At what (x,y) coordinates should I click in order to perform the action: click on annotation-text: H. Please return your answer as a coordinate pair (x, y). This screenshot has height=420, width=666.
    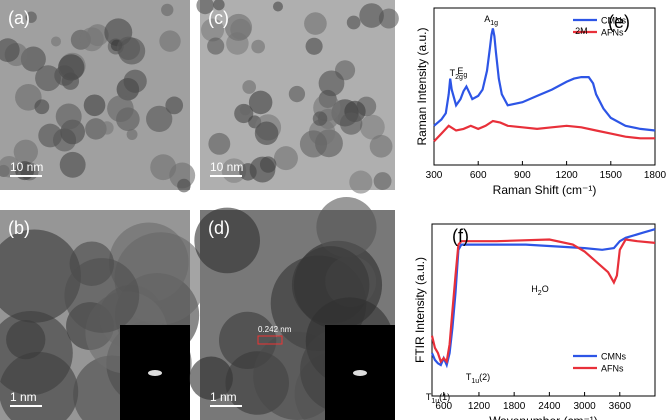
    Looking at the image, I should click on (534, 289).